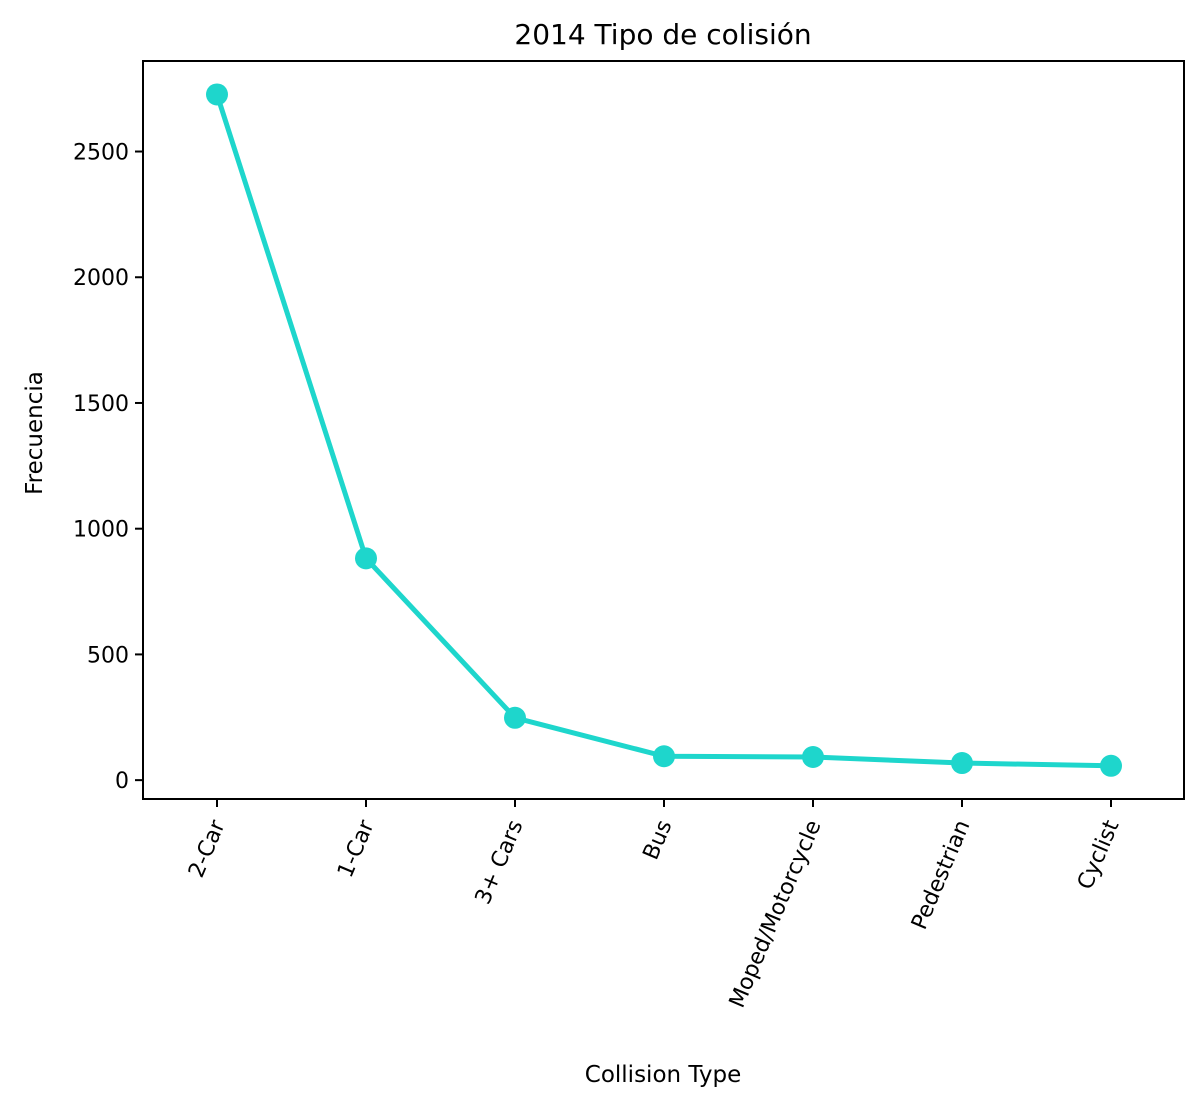  What do you see at coordinates (101, 153) in the screenshot?
I see `y-tick-label: 2500` at bounding box center [101, 153].